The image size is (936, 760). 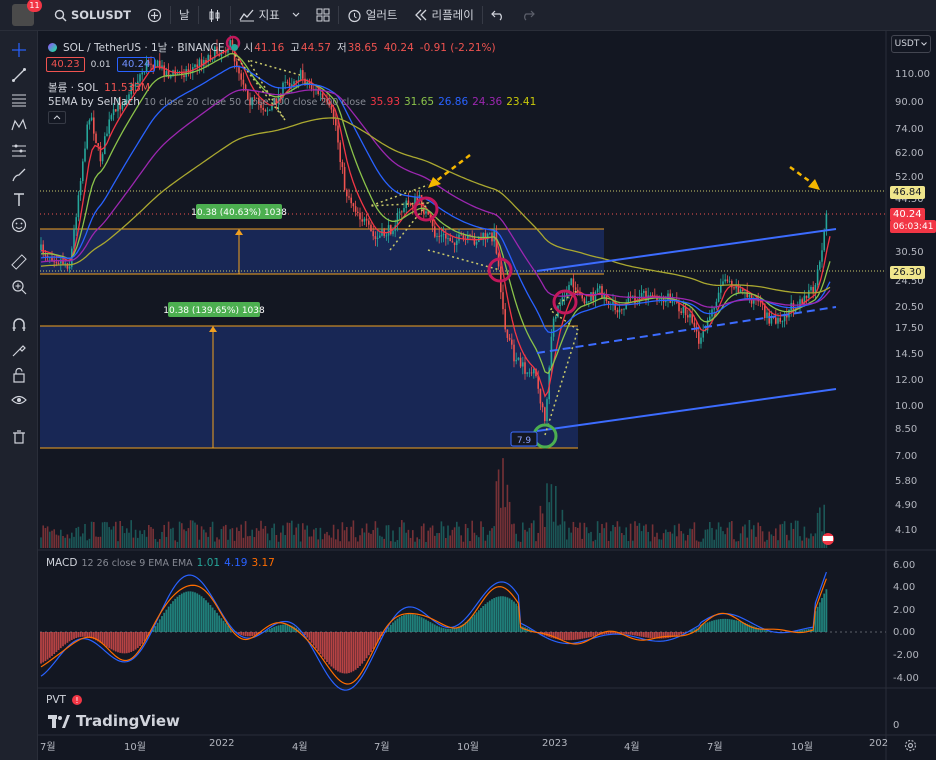 I want to click on time-axis-label: 7월, so click(x=715, y=747).